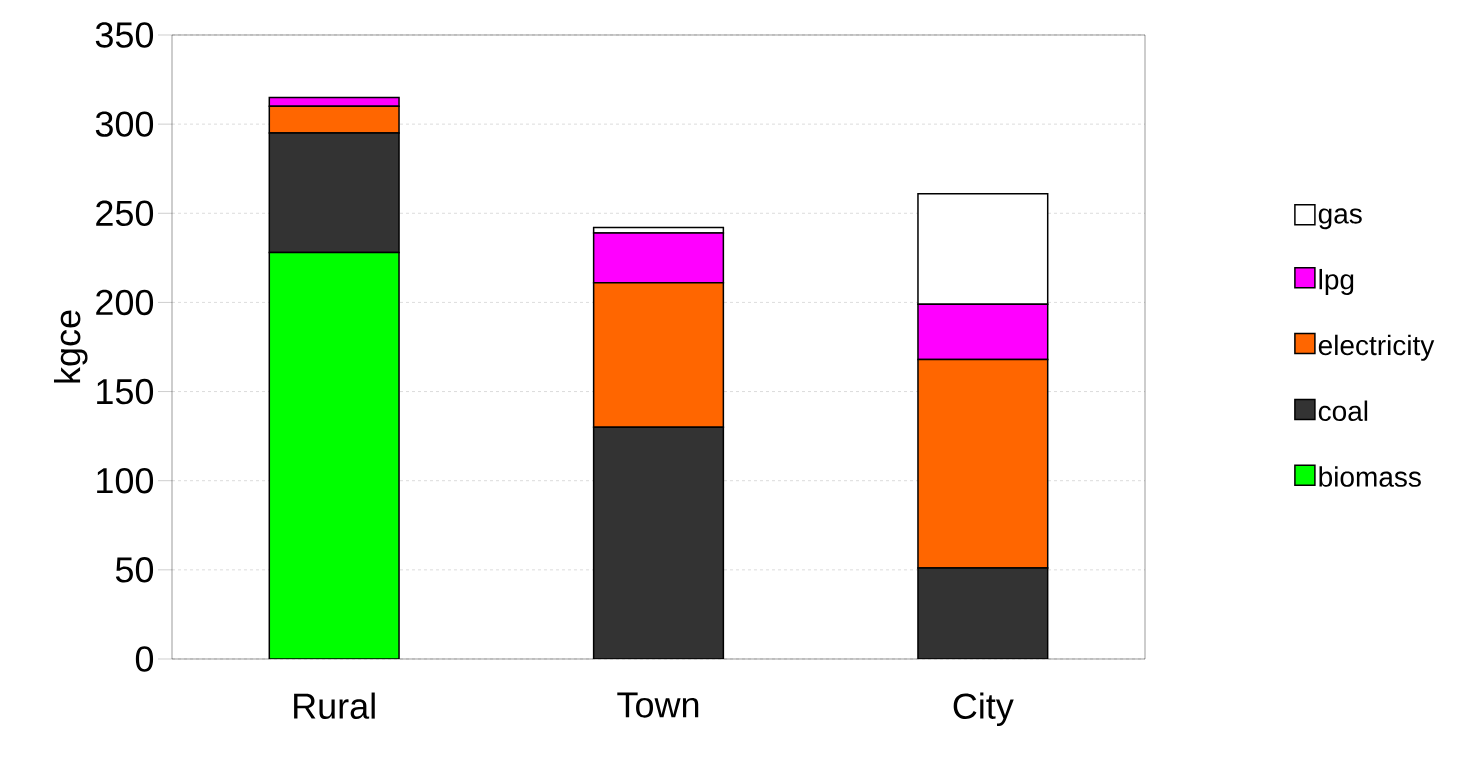 This screenshot has height=759, width=1481. Describe the element at coordinates (144, 659) in the screenshot. I see `y-tick-label: 0` at that location.